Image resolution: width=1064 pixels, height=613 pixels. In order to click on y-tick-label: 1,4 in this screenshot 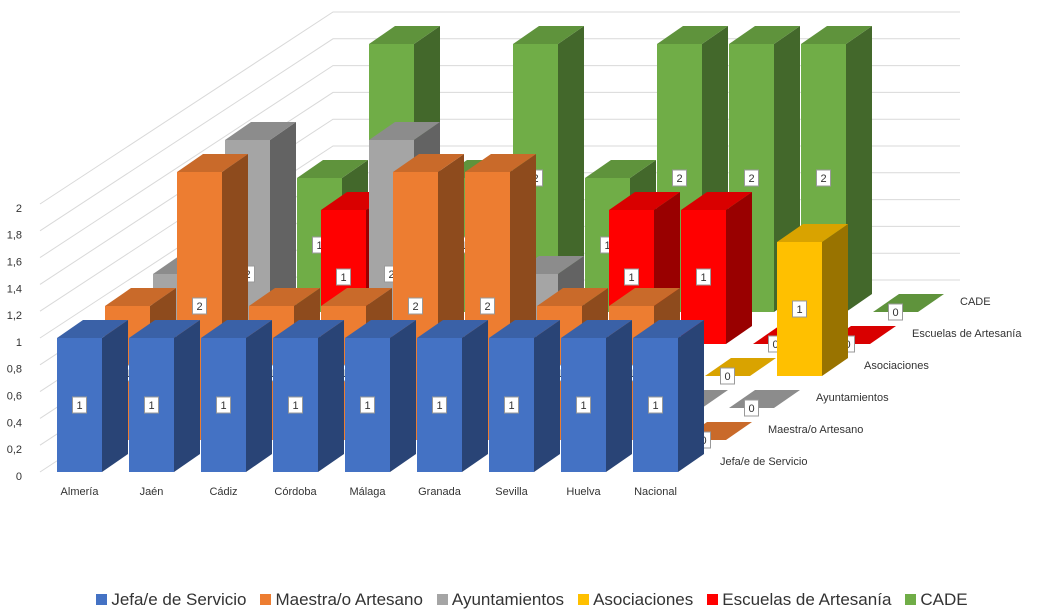, I will do `click(14, 289)`.